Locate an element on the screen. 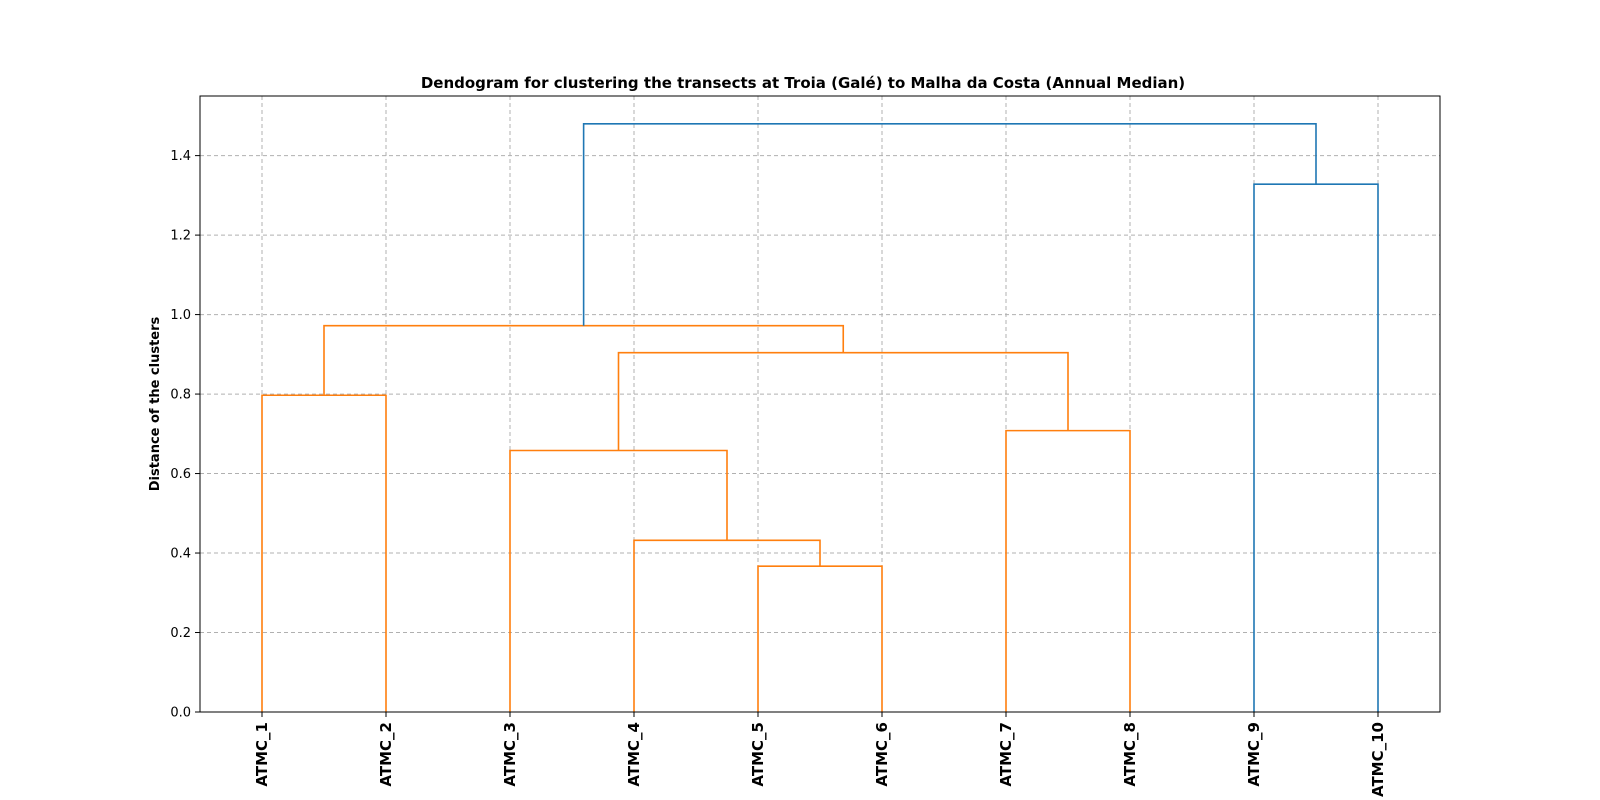 Image resolution: width=1600 pixels, height=800 pixels. ytick-label-0: 0.0 is located at coordinates (180, 713).